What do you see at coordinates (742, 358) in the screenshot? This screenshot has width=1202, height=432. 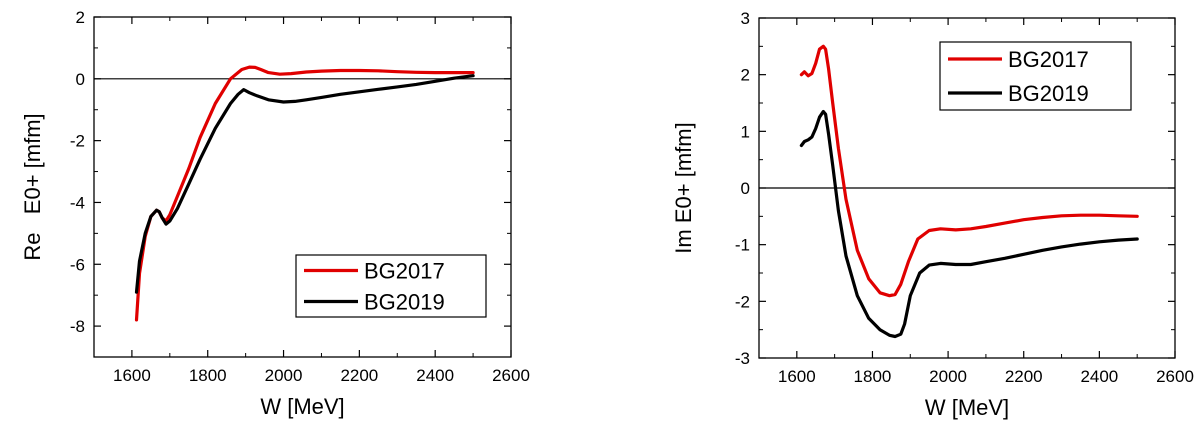 I see `y-tick-label: -3` at bounding box center [742, 358].